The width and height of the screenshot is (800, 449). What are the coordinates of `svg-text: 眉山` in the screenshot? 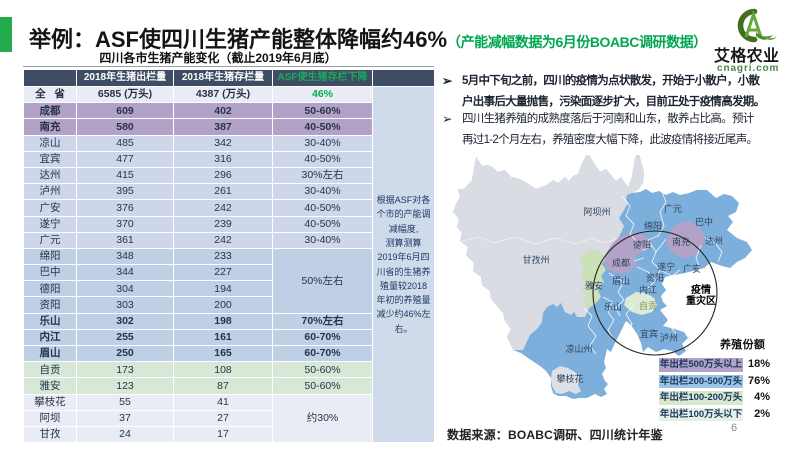 It's located at (621, 281).